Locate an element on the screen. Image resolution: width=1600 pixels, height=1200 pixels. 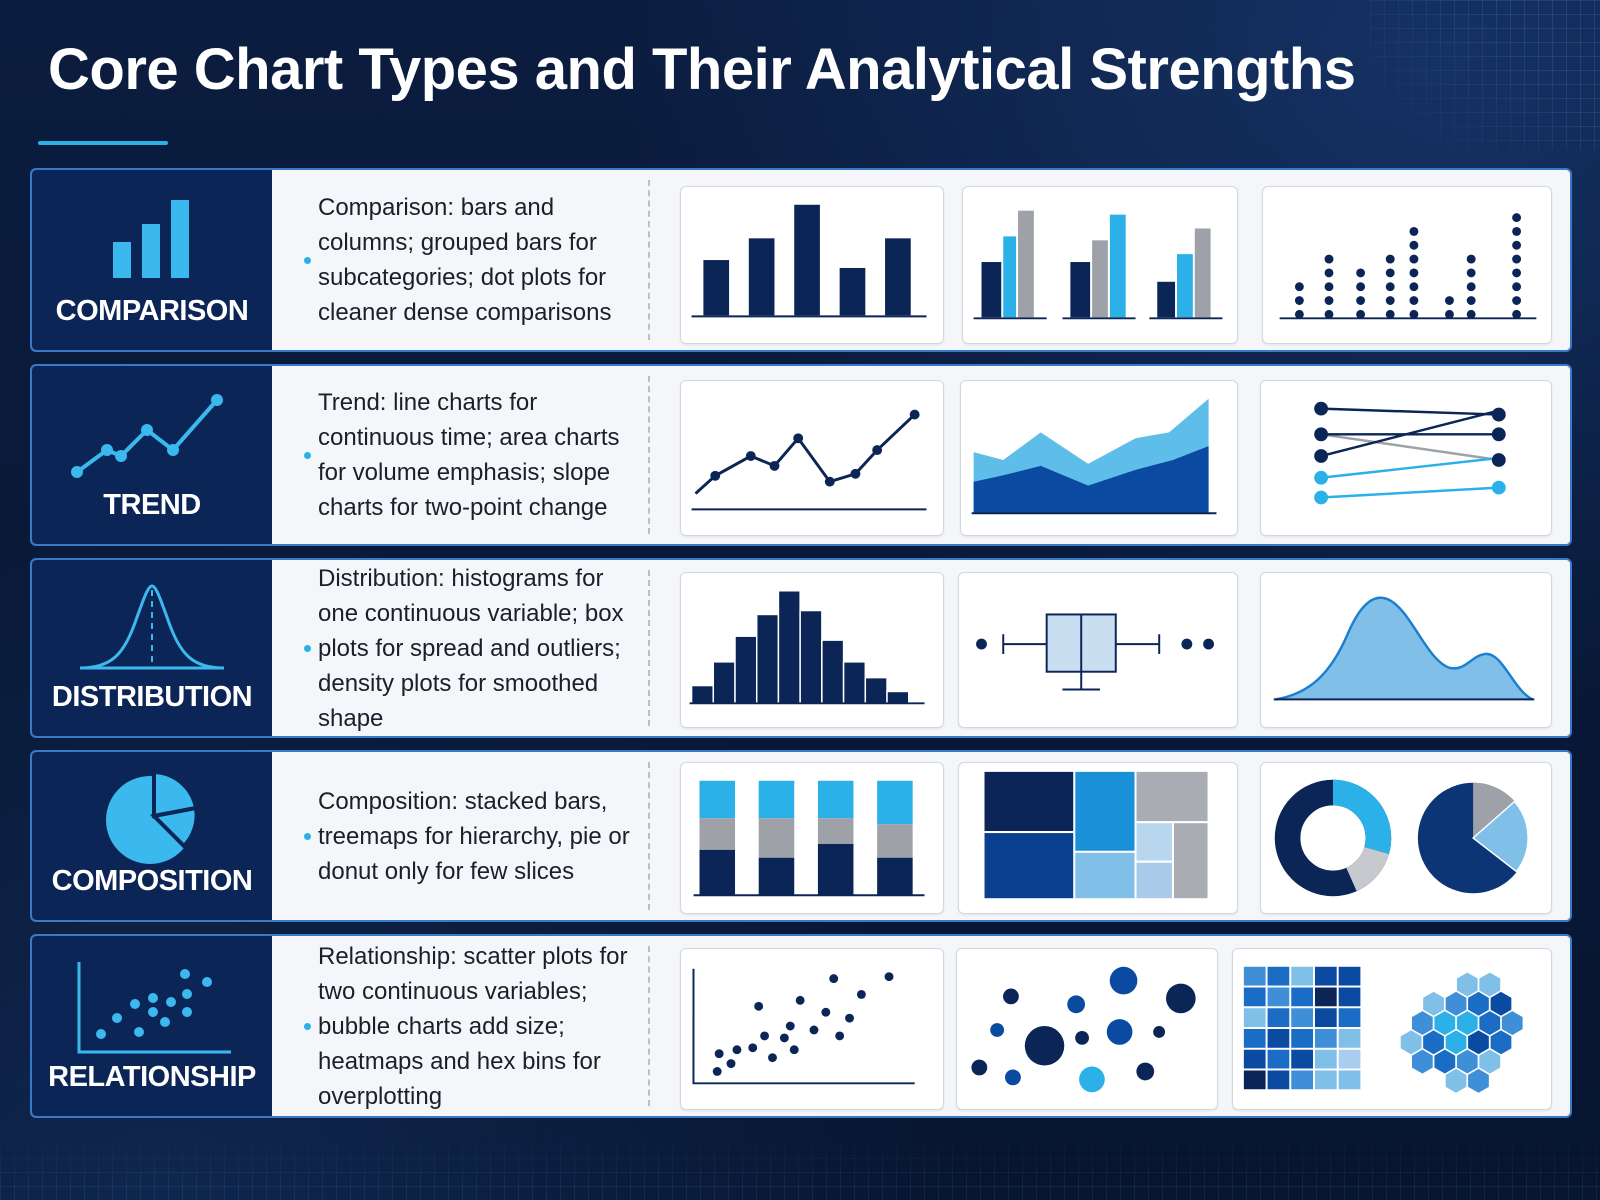
category-label: RELATIONSHIP is located at coordinates (152, 1077).